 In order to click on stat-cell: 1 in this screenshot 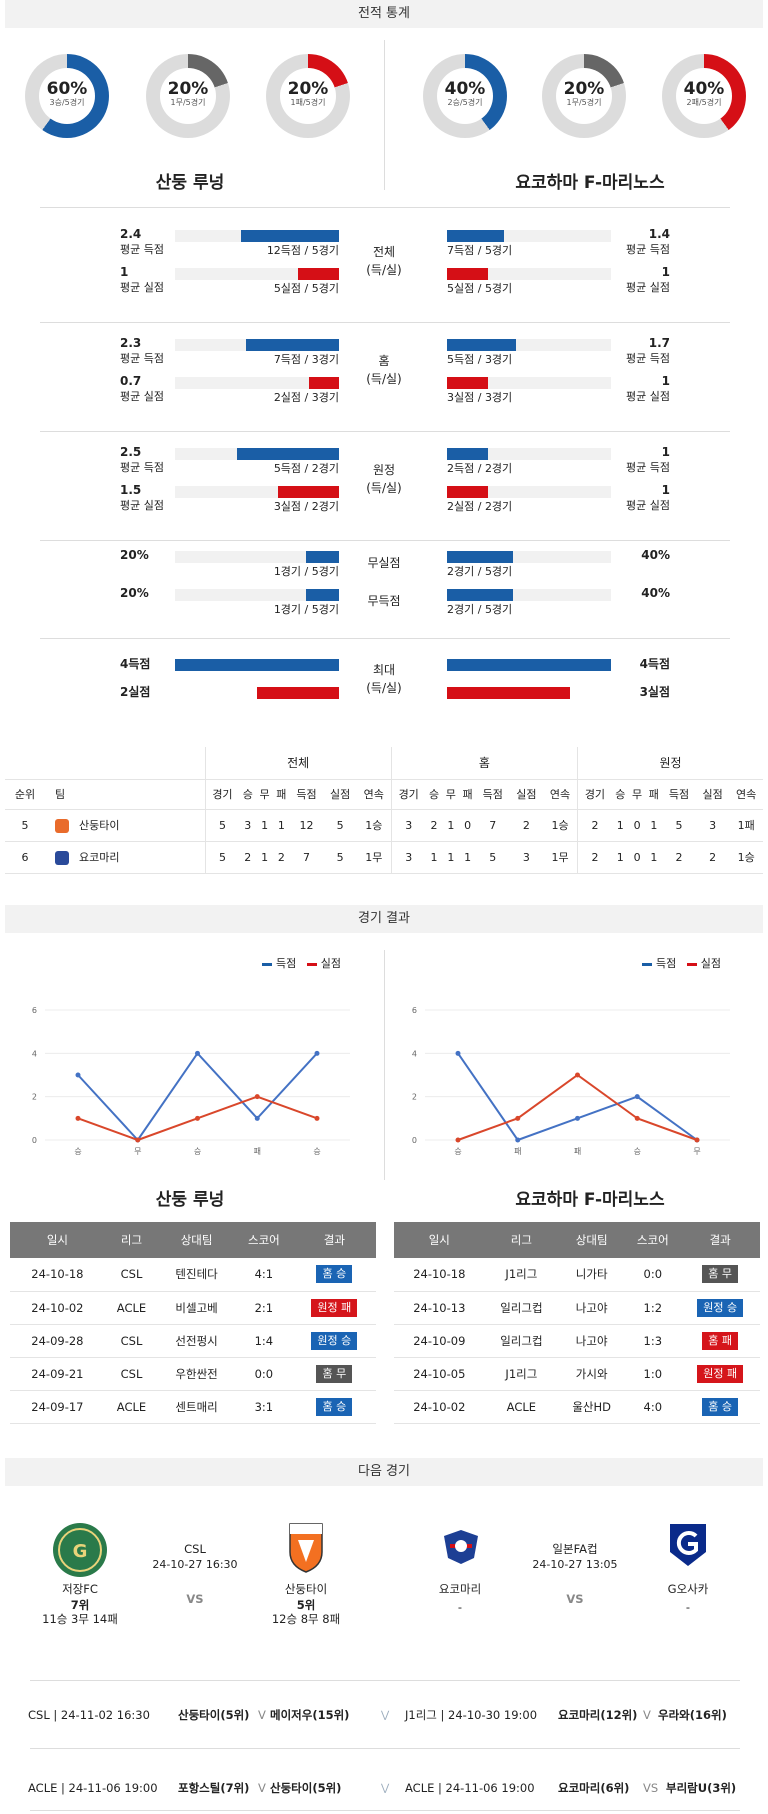, I will do `click(451, 825)`.